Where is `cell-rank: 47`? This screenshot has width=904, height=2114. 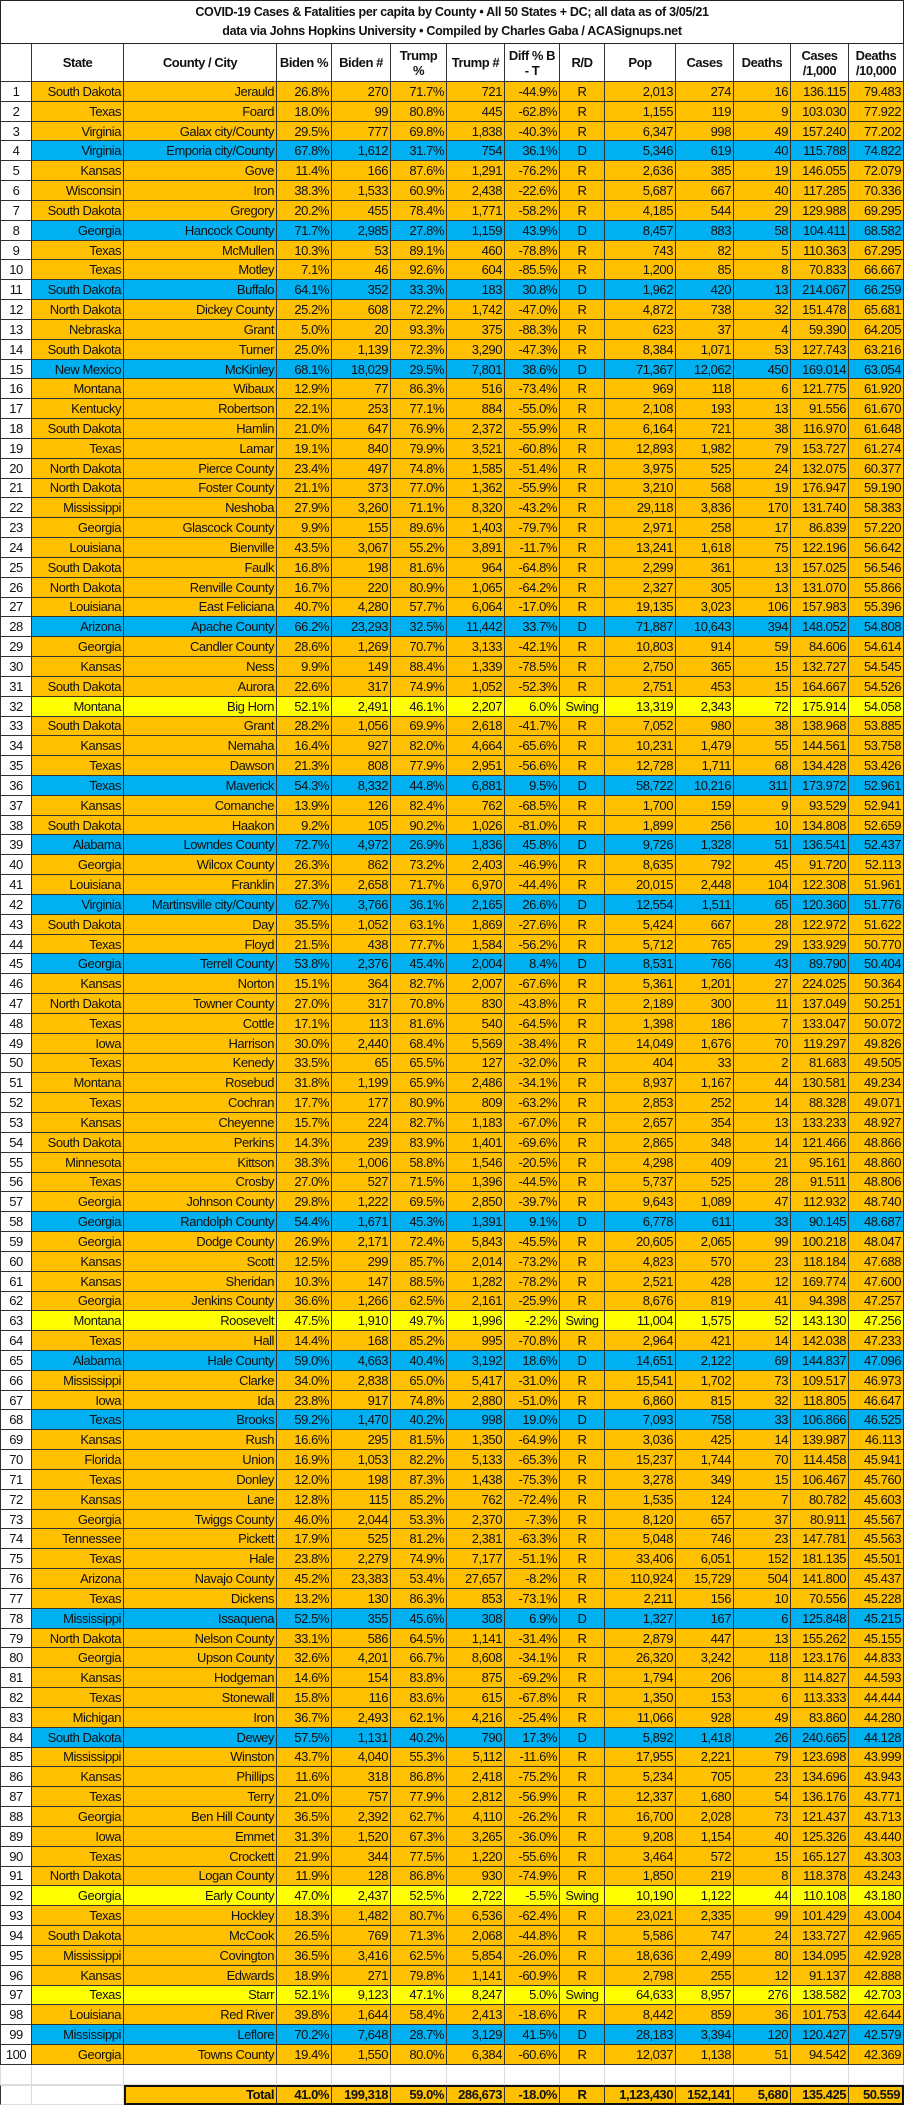 cell-rank: 47 is located at coordinates (16, 1004).